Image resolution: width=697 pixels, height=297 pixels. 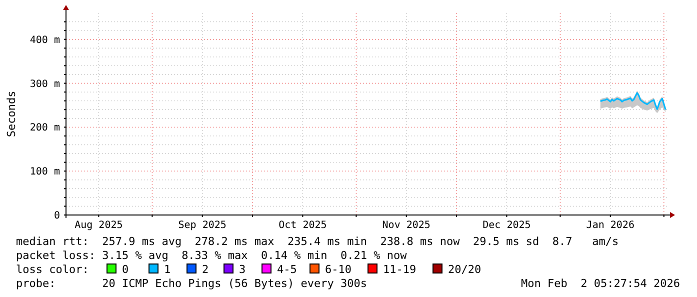 What do you see at coordinates (45, 128) in the screenshot?
I see `y-tick-label: 200 m` at bounding box center [45, 128].